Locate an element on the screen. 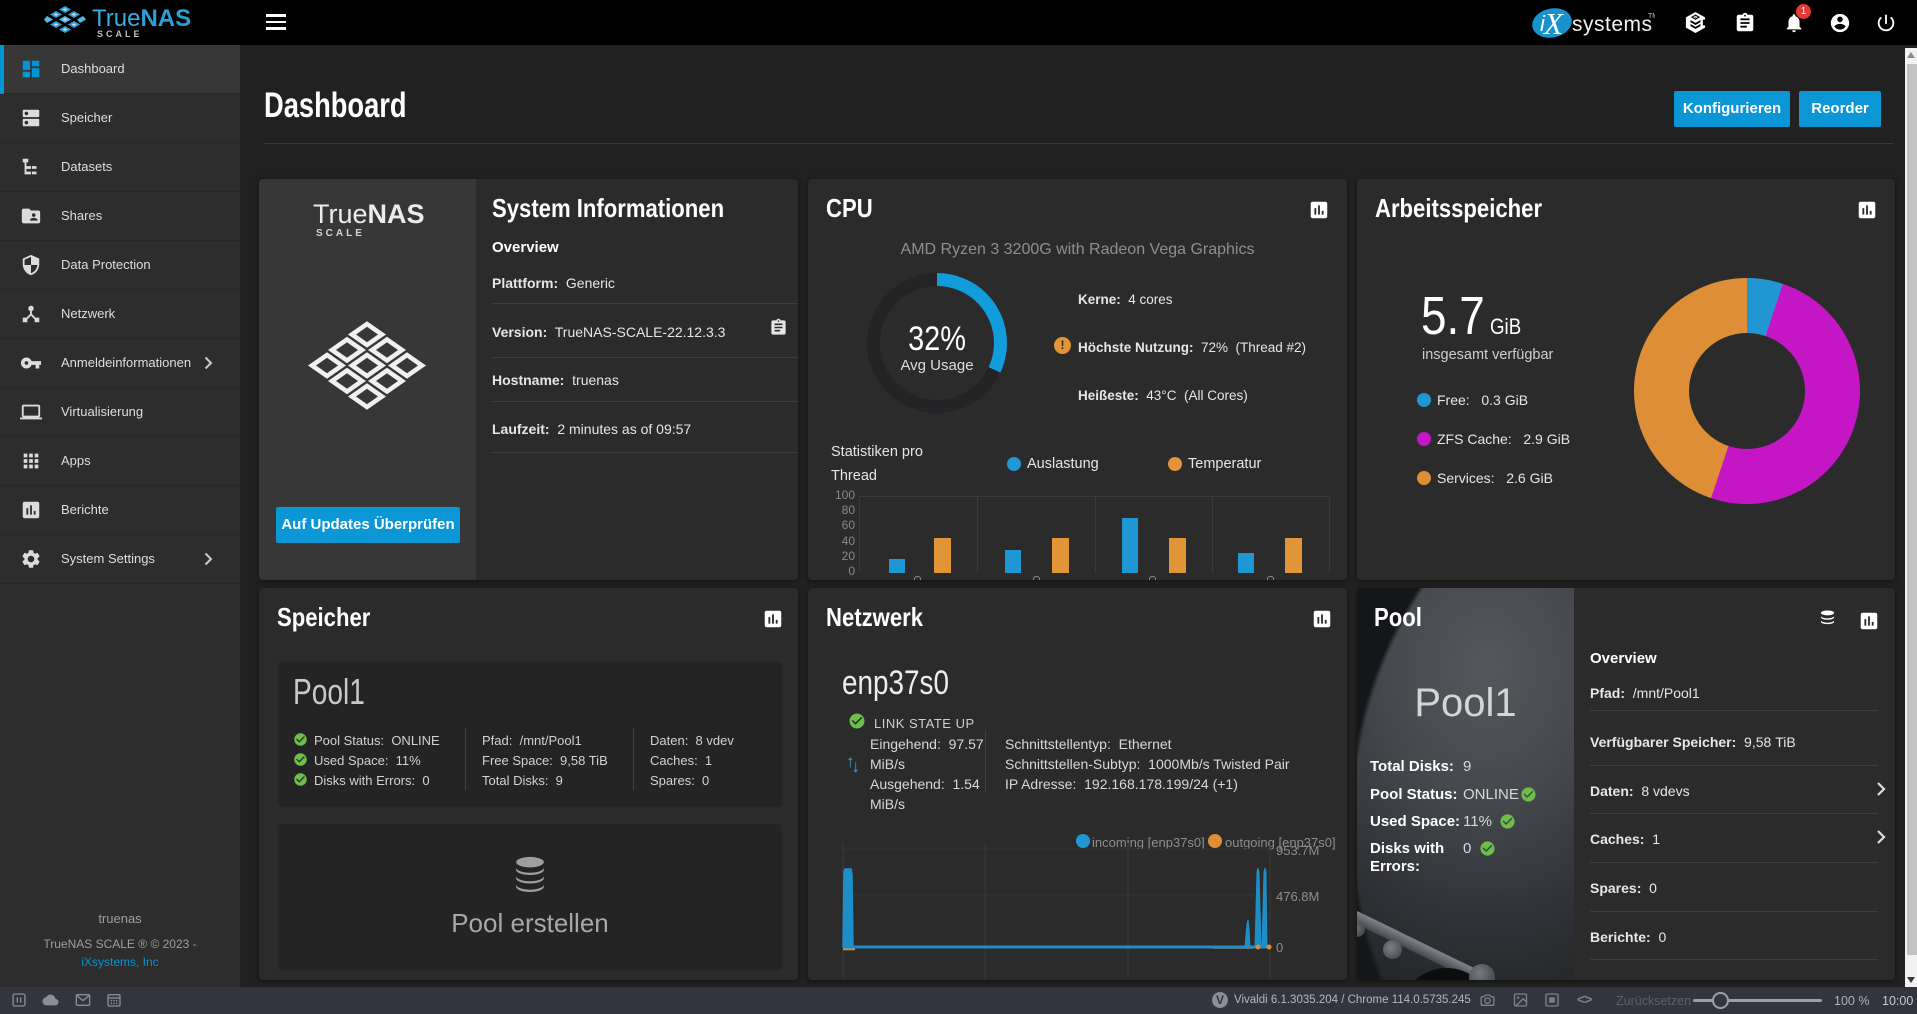 The image size is (1917, 1014). svg-text: i is located at coordinates (1543, 23).